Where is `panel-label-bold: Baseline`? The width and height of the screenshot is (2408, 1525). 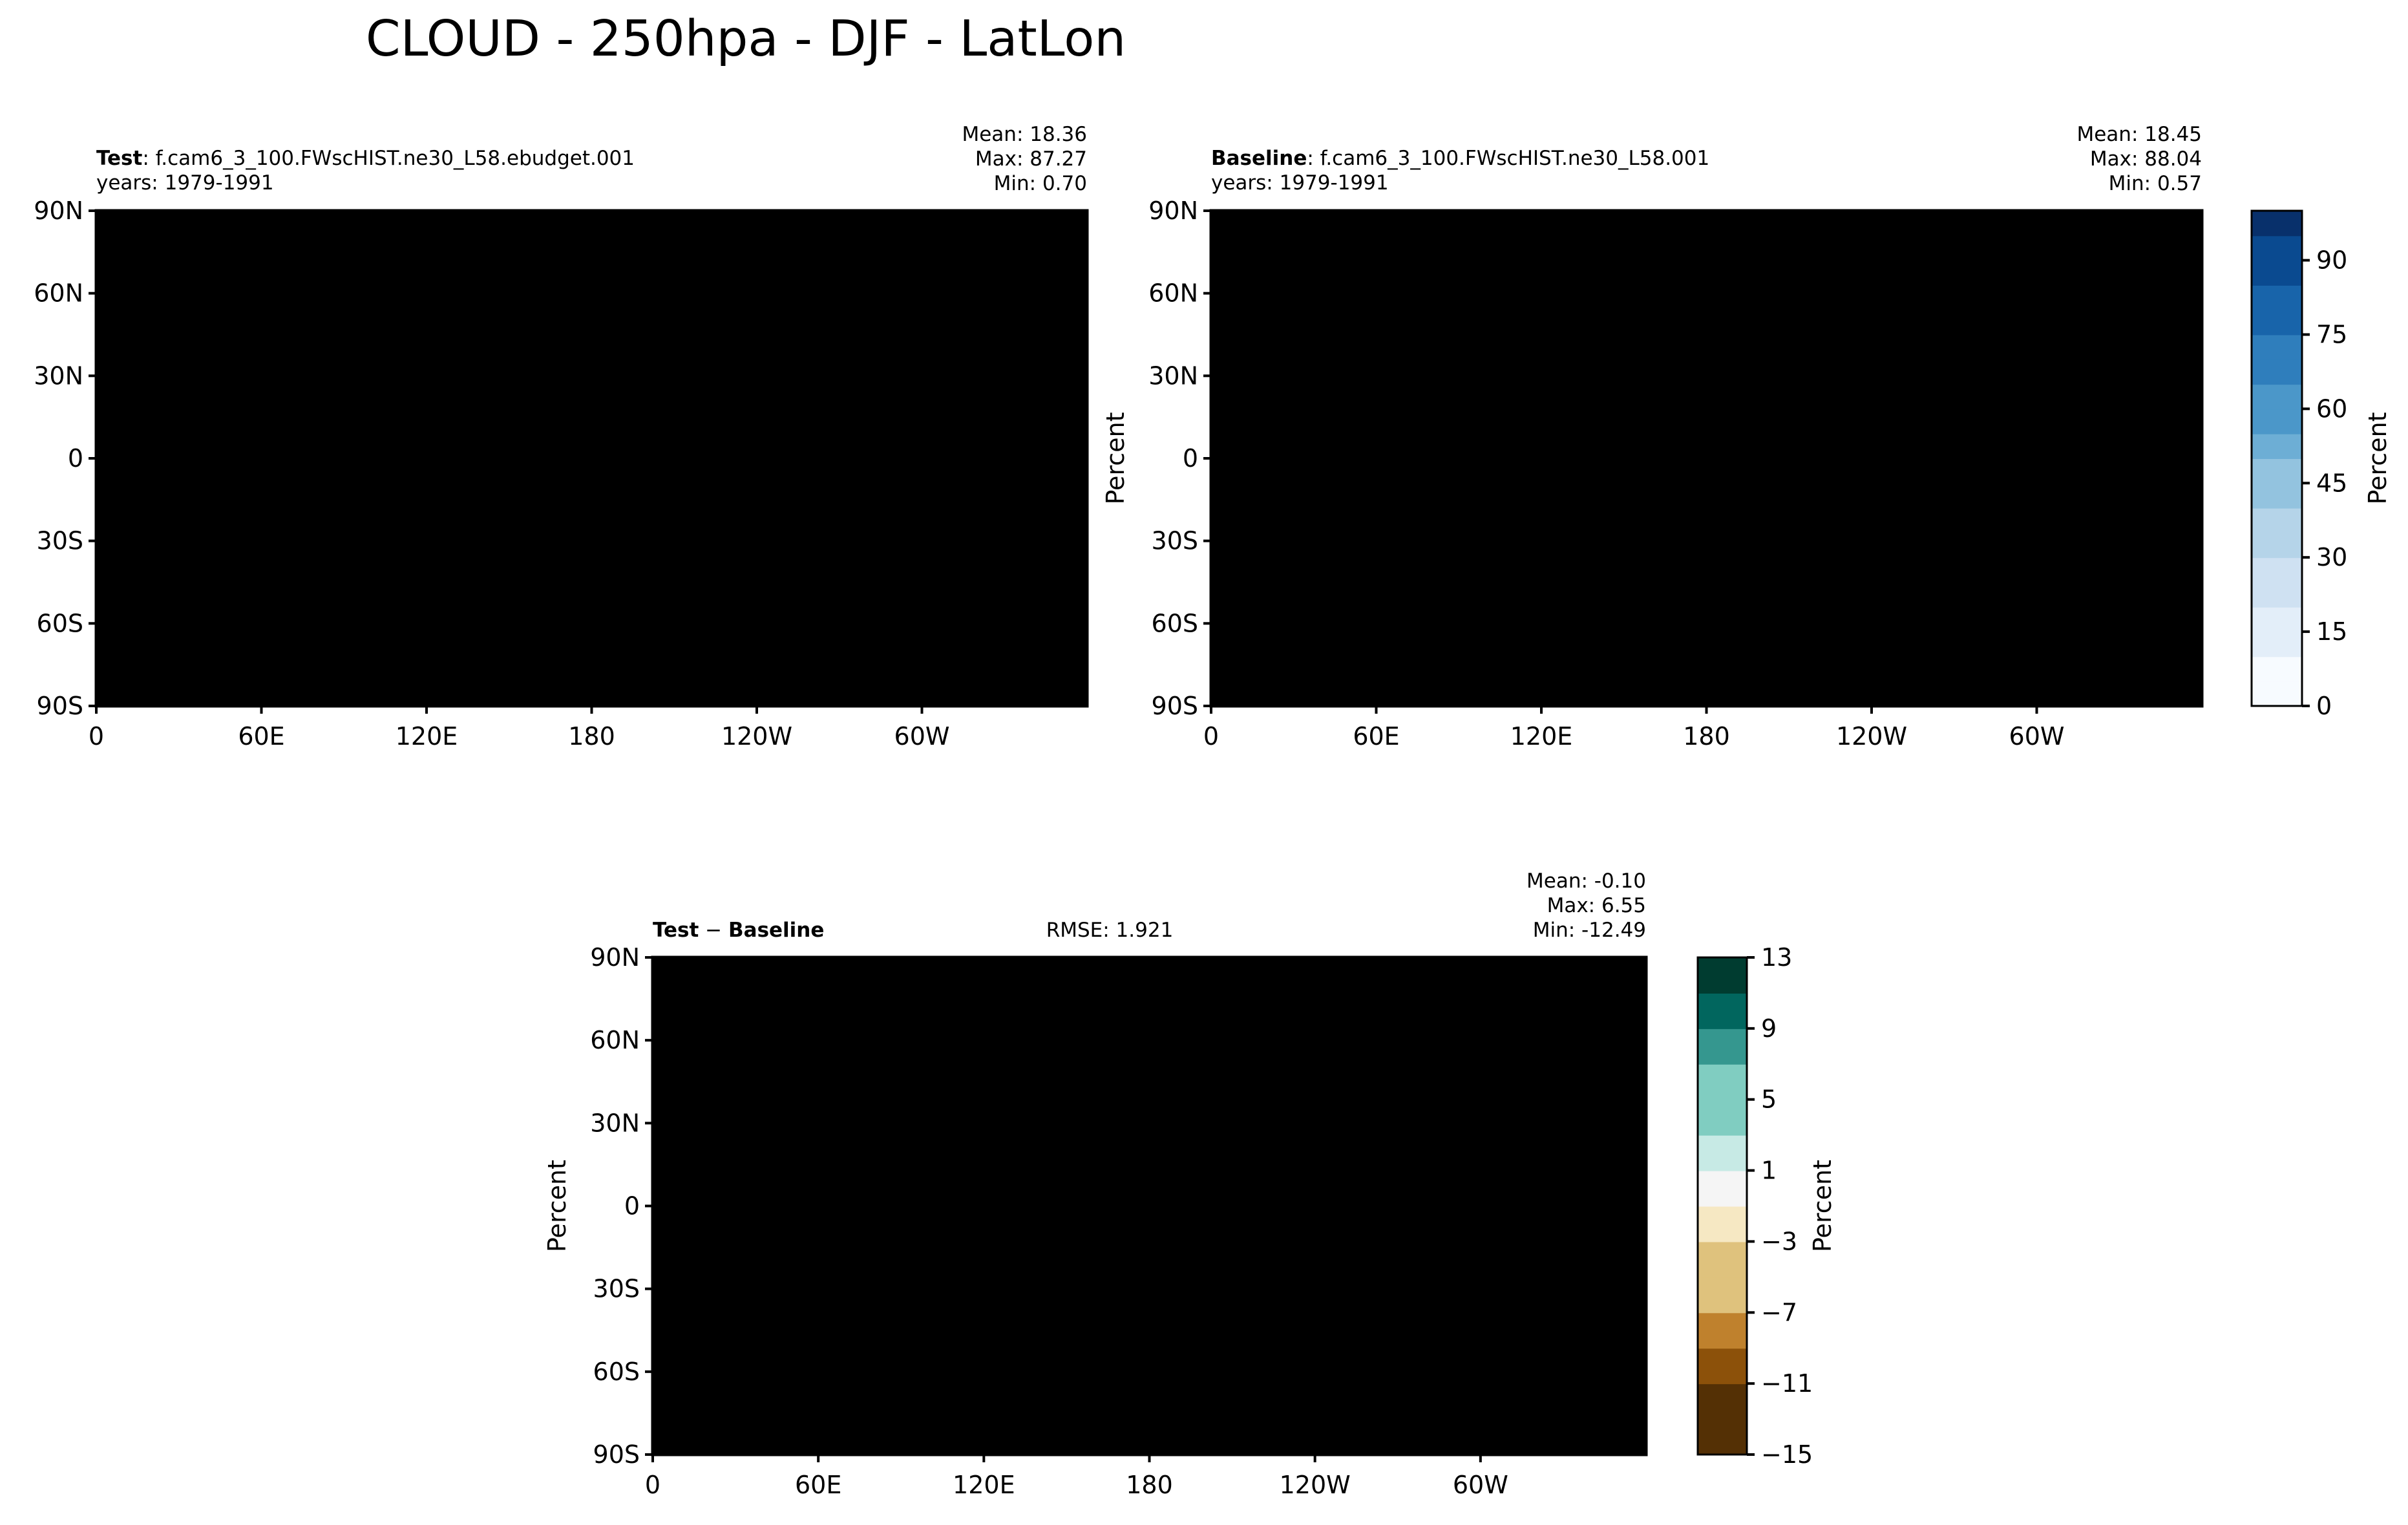 panel-label-bold: Baseline is located at coordinates (1259, 158).